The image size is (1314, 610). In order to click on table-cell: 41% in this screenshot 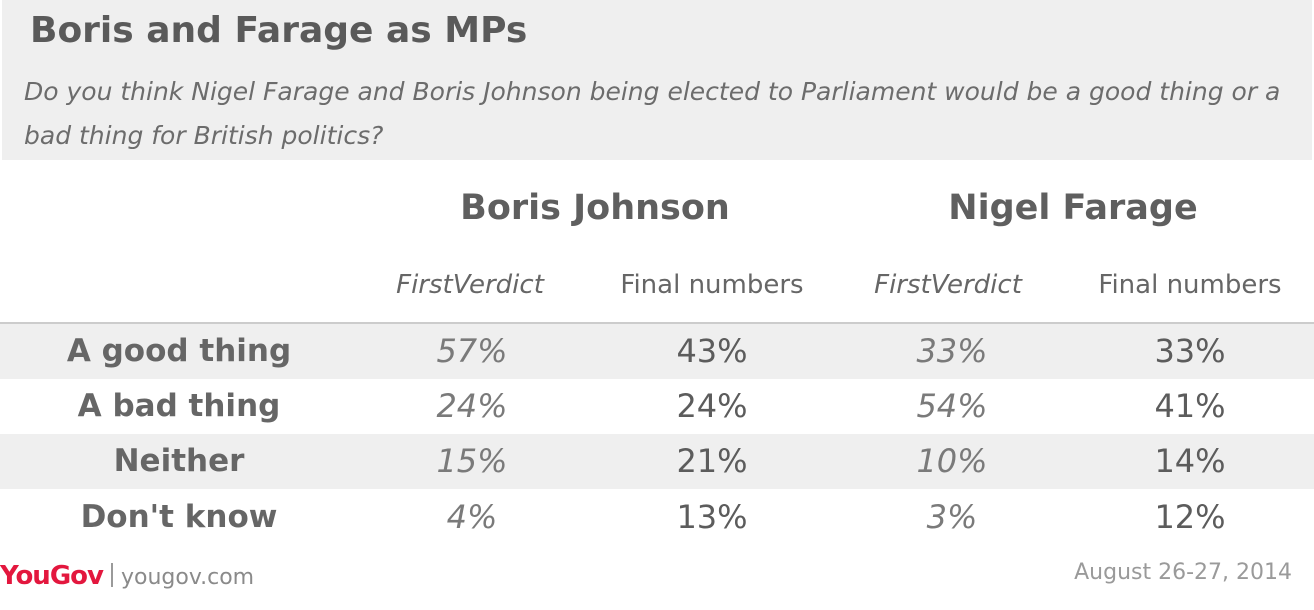, I will do `click(1190, 406)`.